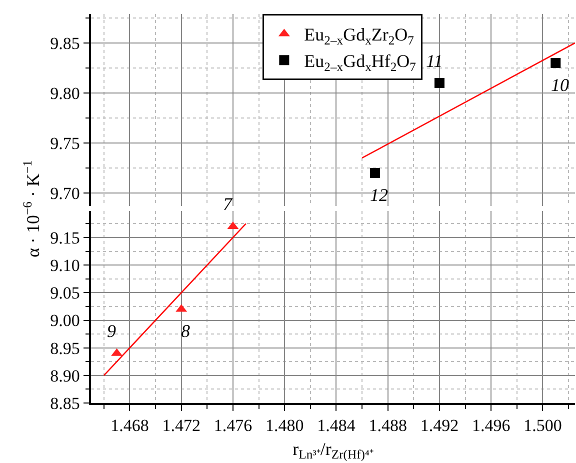 This screenshot has height=463, width=576. Describe the element at coordinates (65, 320) in the screenshot. I see `y-tick-label: 9.00` at that location.